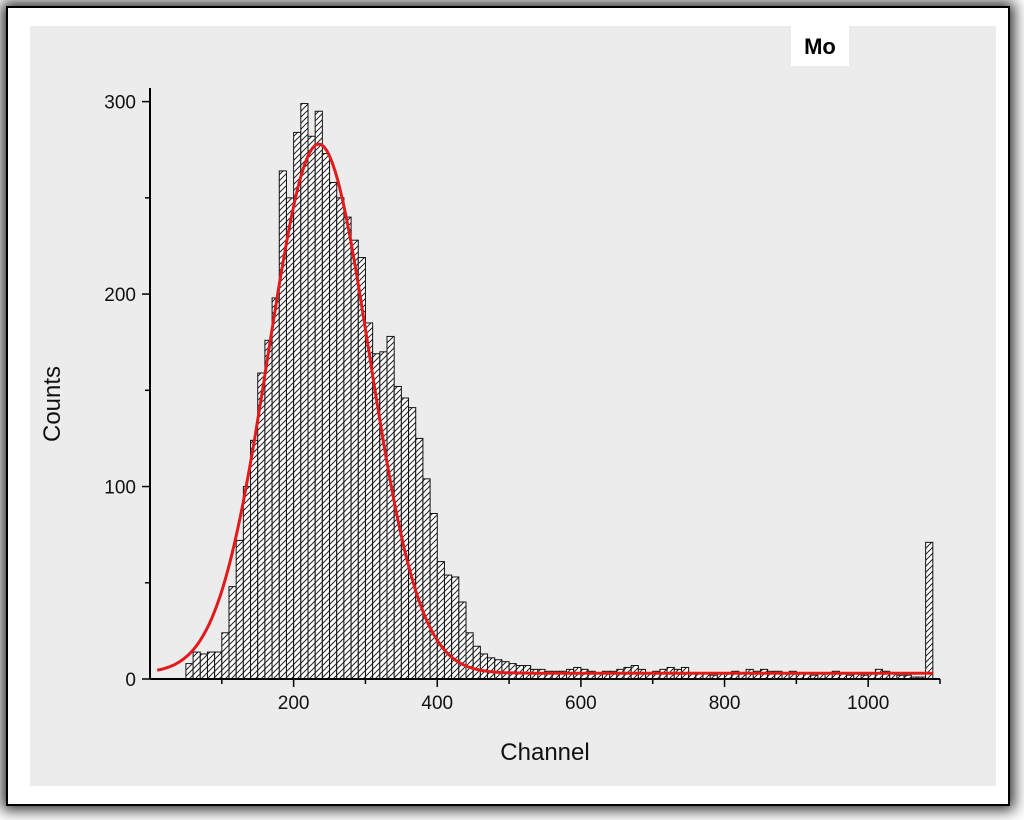 This screenshot has height=820, width=1024. Describe the element at coordinates (52, 404) in the screenshot. I see `y-axis-title: Counts` at that location.